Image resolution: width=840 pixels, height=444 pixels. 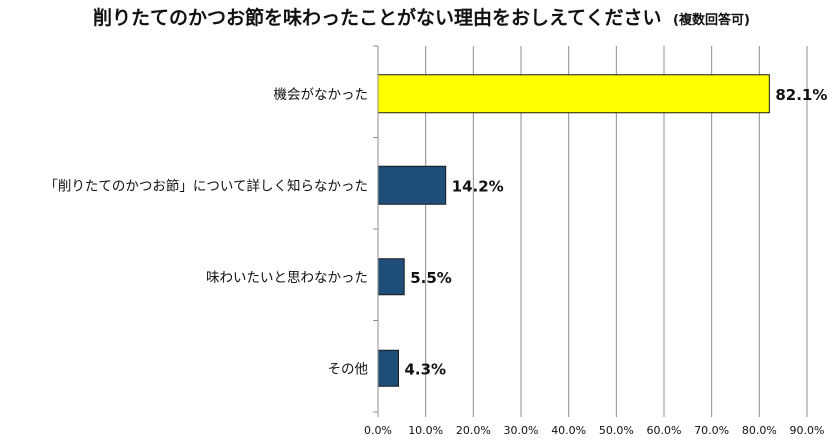 I want to click on value-label: 82.1%, so click(x=801, y=95).